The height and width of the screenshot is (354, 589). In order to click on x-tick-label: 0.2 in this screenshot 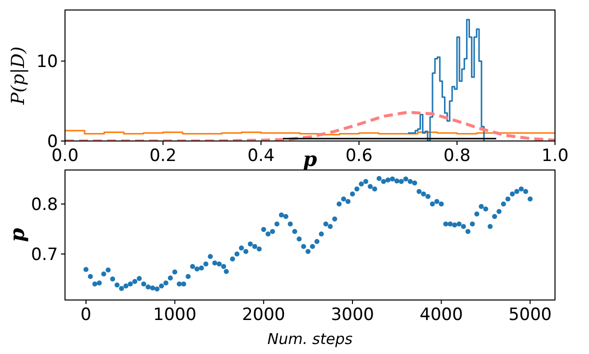, I will do `click(163, 156)`.